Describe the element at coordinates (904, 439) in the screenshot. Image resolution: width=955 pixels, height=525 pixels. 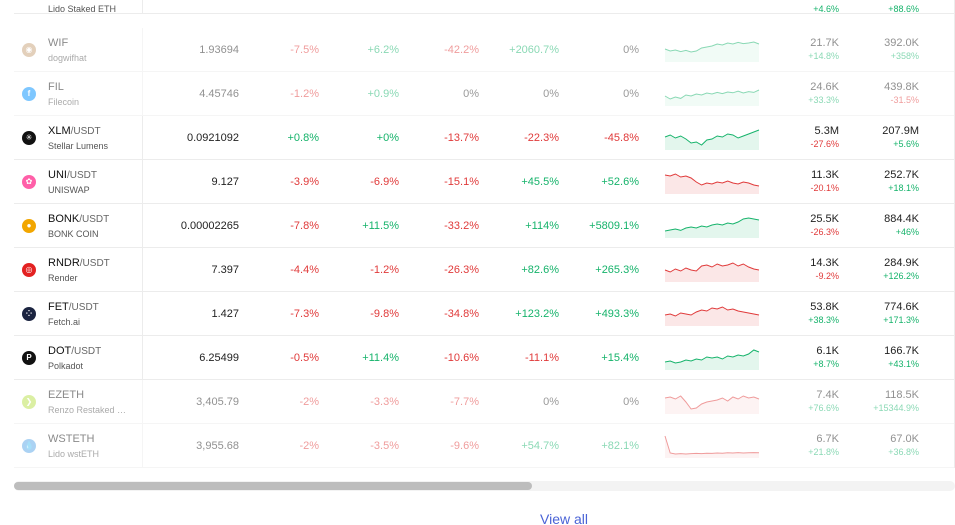
I see `market-cap-value: 67.0K` at that location.